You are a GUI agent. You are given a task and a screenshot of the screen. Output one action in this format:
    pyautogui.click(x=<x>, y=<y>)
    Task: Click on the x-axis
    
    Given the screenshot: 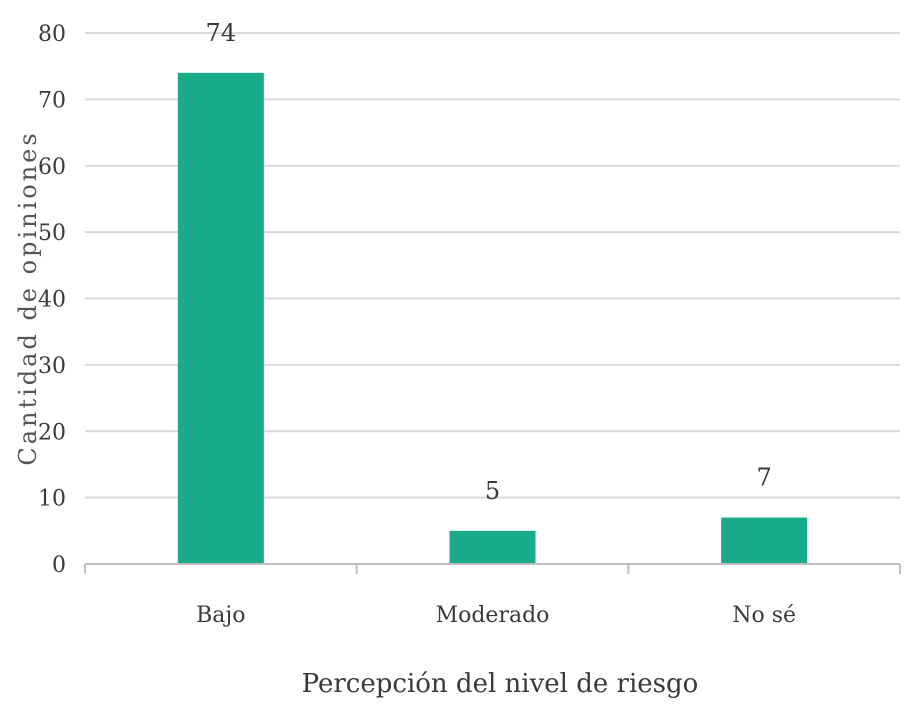 What is the action you would take?
    pyautogui.click(x=492, y=568)
    